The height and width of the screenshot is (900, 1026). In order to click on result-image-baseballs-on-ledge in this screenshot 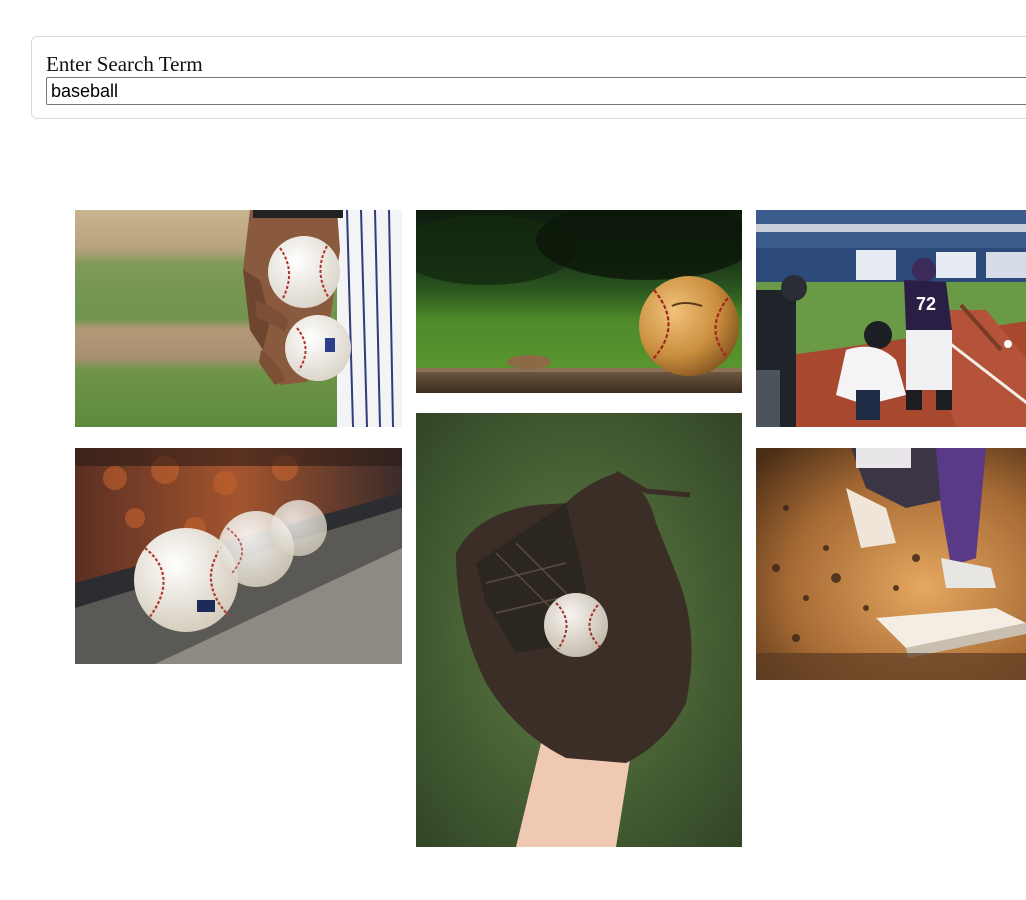, I will do `click(238, 556)`.